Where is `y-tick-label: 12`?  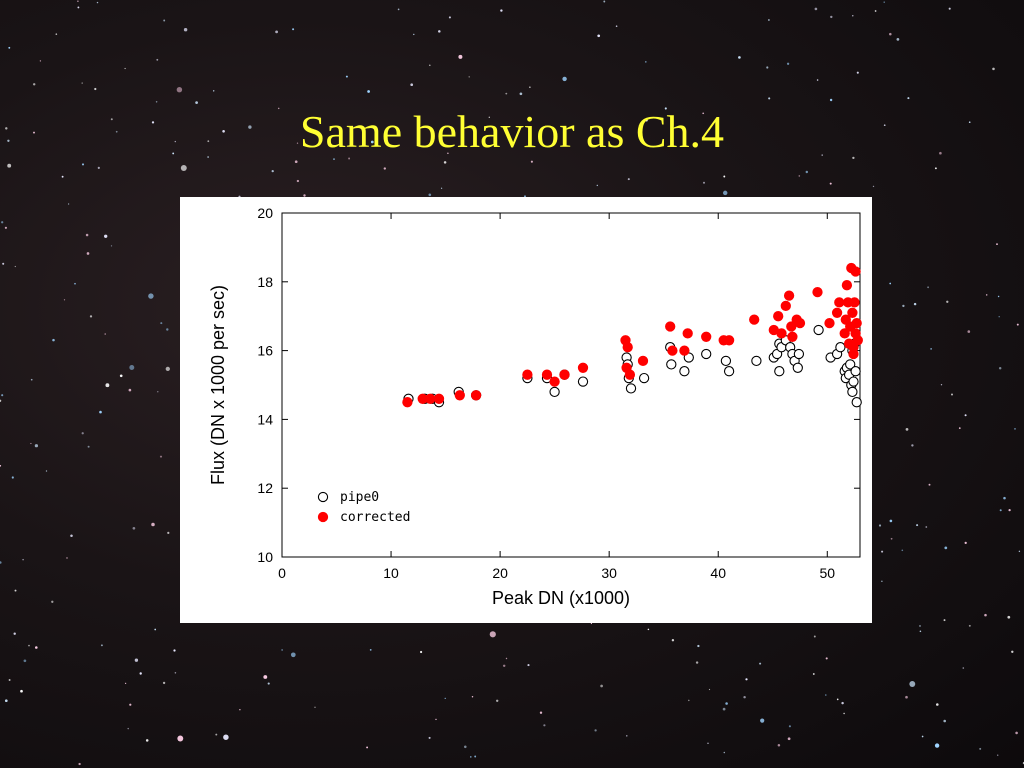 y-tick-label: 12 is located at coordinates (265, 488).